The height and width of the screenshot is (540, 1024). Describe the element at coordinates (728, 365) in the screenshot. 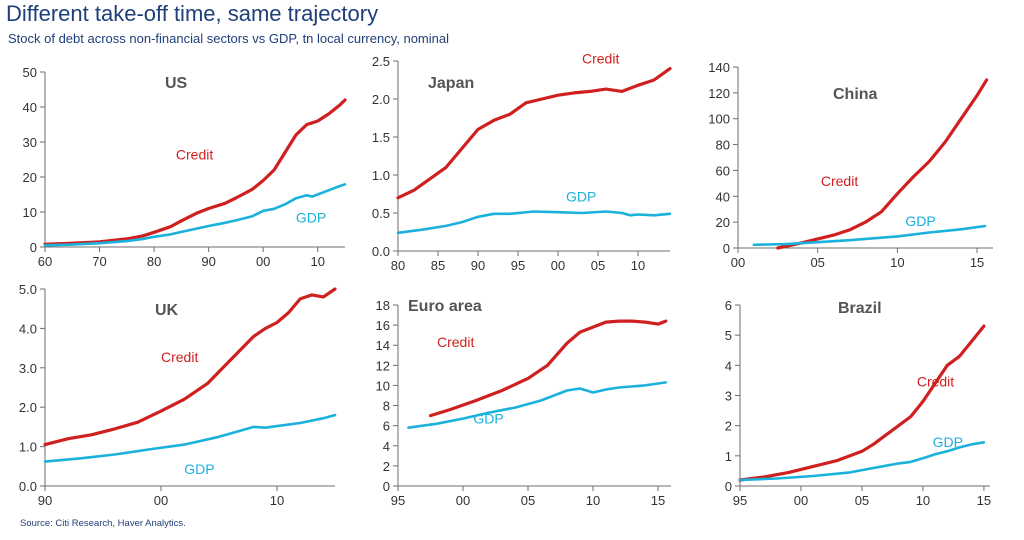

I see `y-tick-label: 4` at that location.